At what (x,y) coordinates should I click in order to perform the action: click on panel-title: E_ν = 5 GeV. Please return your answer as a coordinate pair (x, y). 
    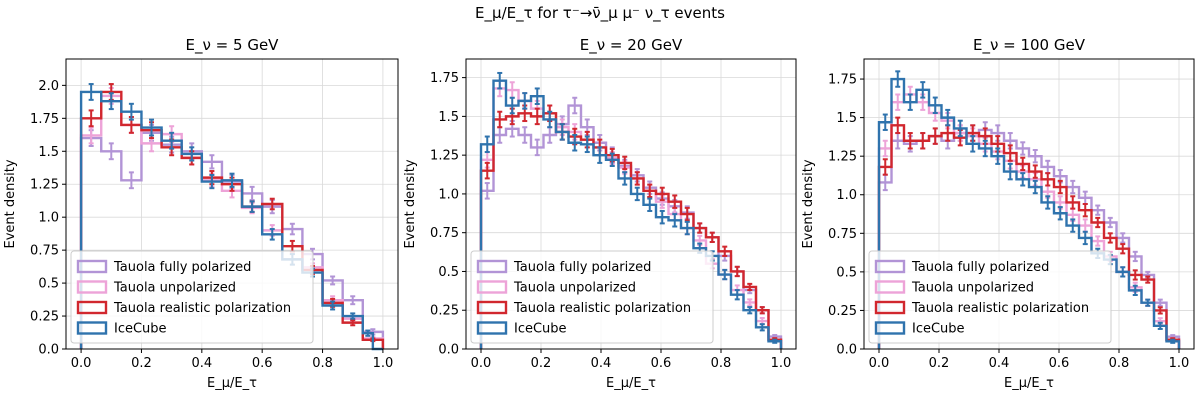
    Looking at the image, I should click on (233, 45).